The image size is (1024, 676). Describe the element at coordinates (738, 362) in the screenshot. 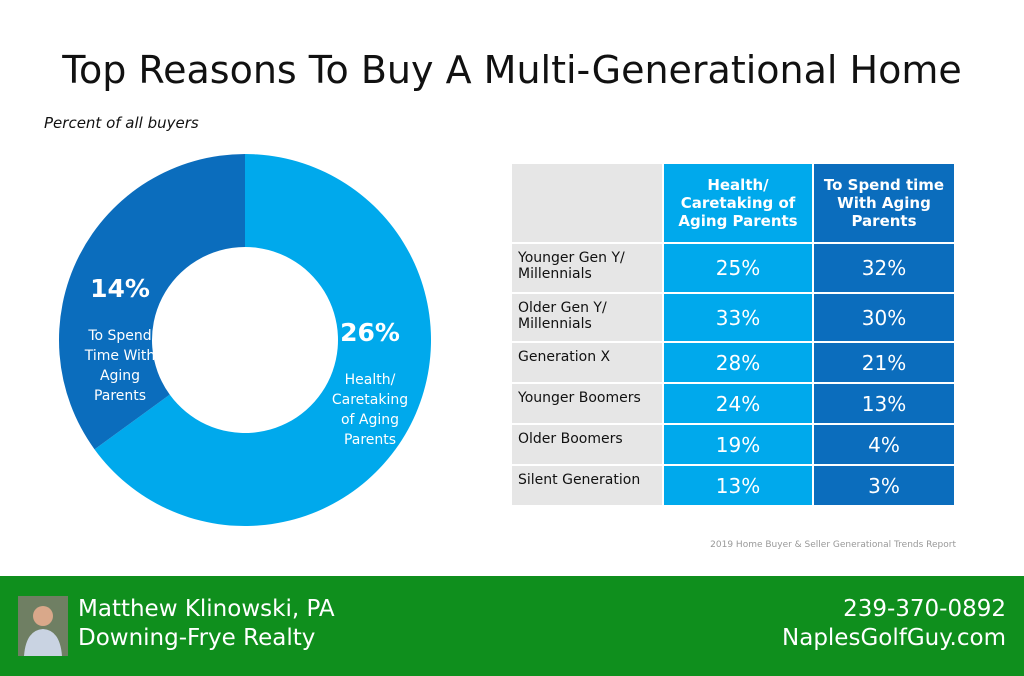

I see `table-cell: 28%` at that location.